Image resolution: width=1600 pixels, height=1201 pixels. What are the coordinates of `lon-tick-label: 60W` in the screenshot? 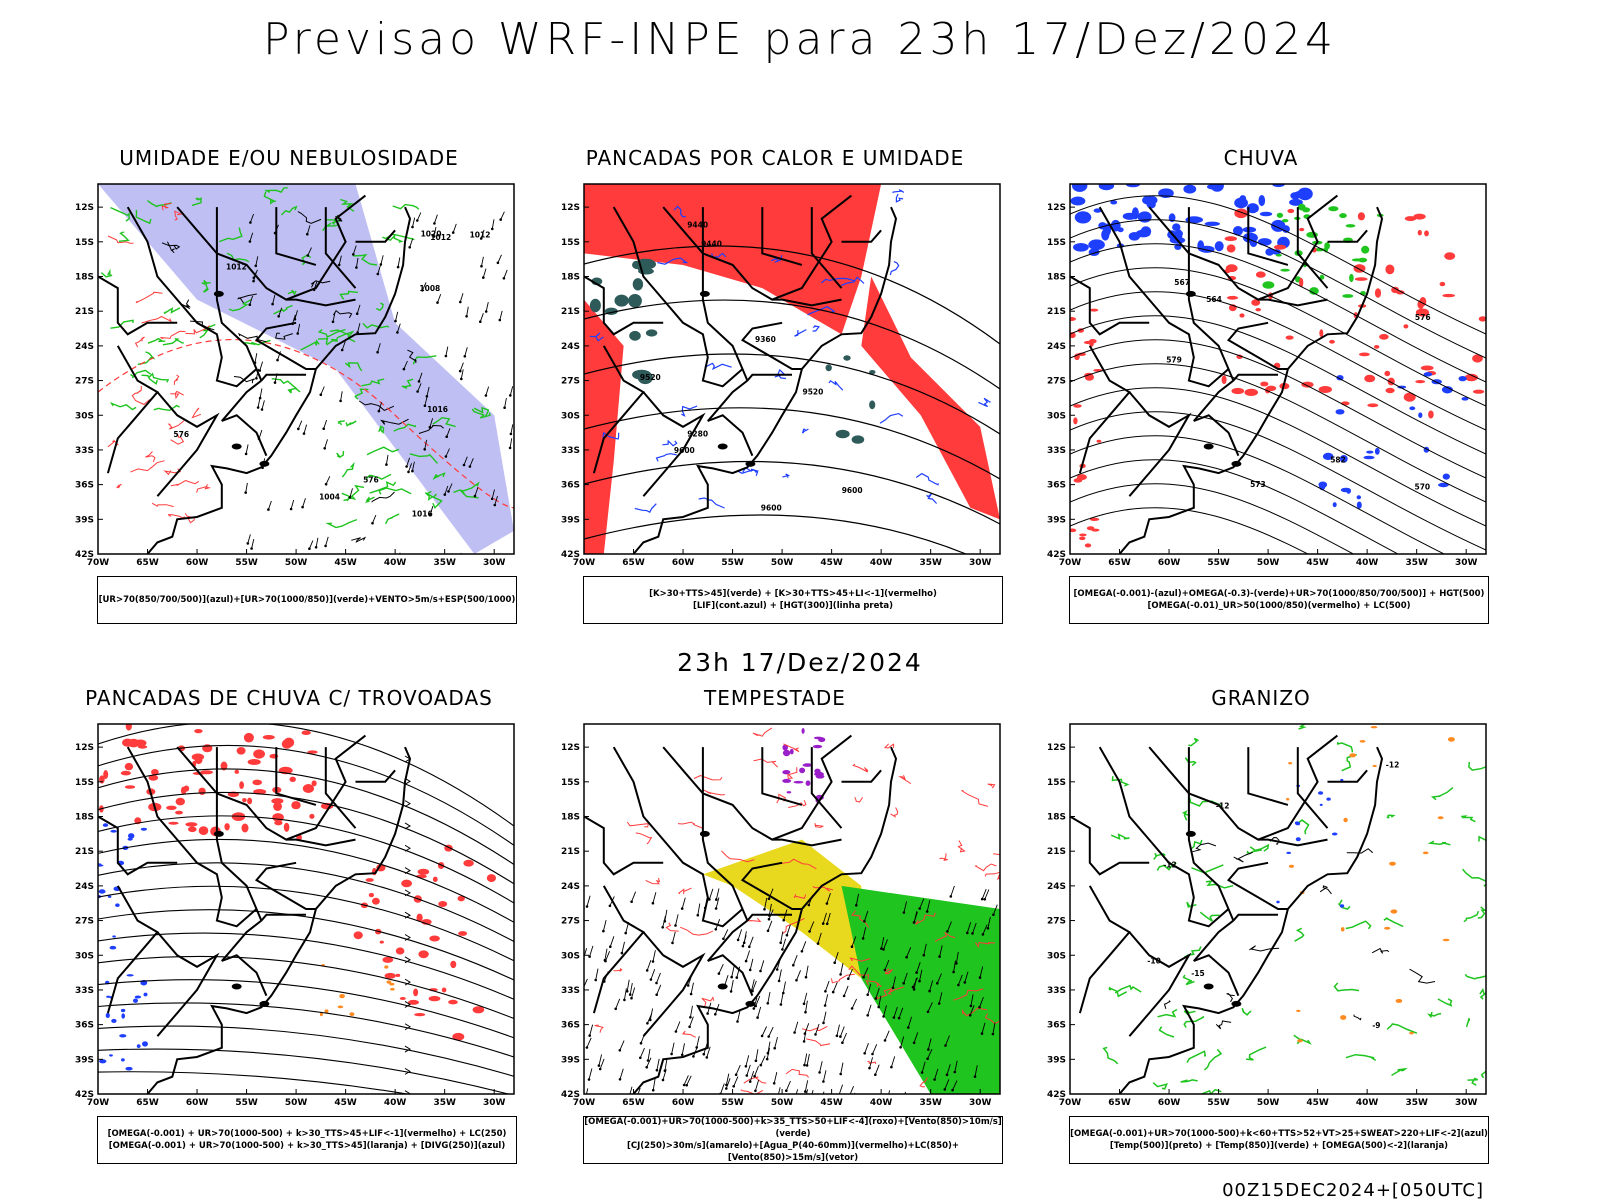 It's located at (197, 563).